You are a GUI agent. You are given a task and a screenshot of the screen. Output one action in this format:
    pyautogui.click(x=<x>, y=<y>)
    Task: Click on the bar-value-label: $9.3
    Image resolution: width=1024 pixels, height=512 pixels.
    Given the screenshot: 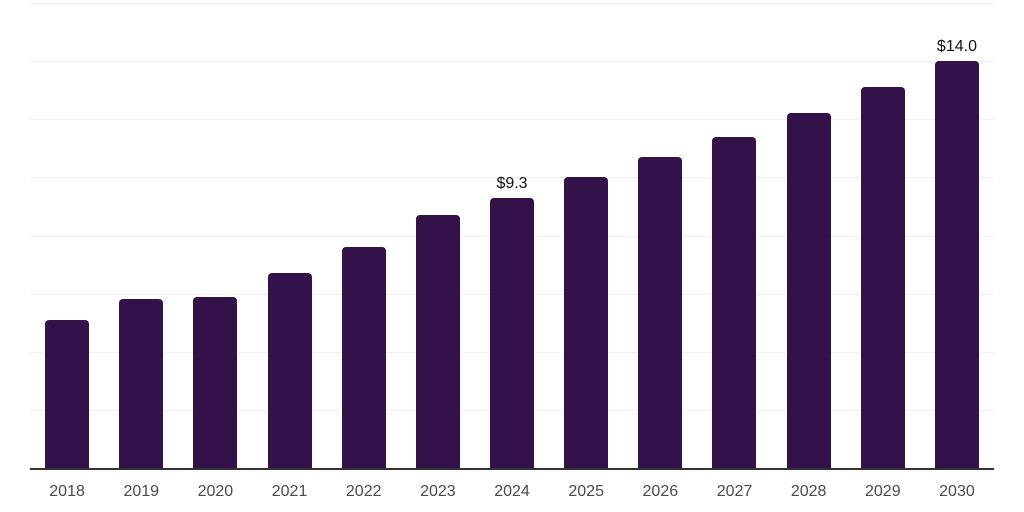 What is the action you would take?
    pyautogui.click(x=512, y=183)
    